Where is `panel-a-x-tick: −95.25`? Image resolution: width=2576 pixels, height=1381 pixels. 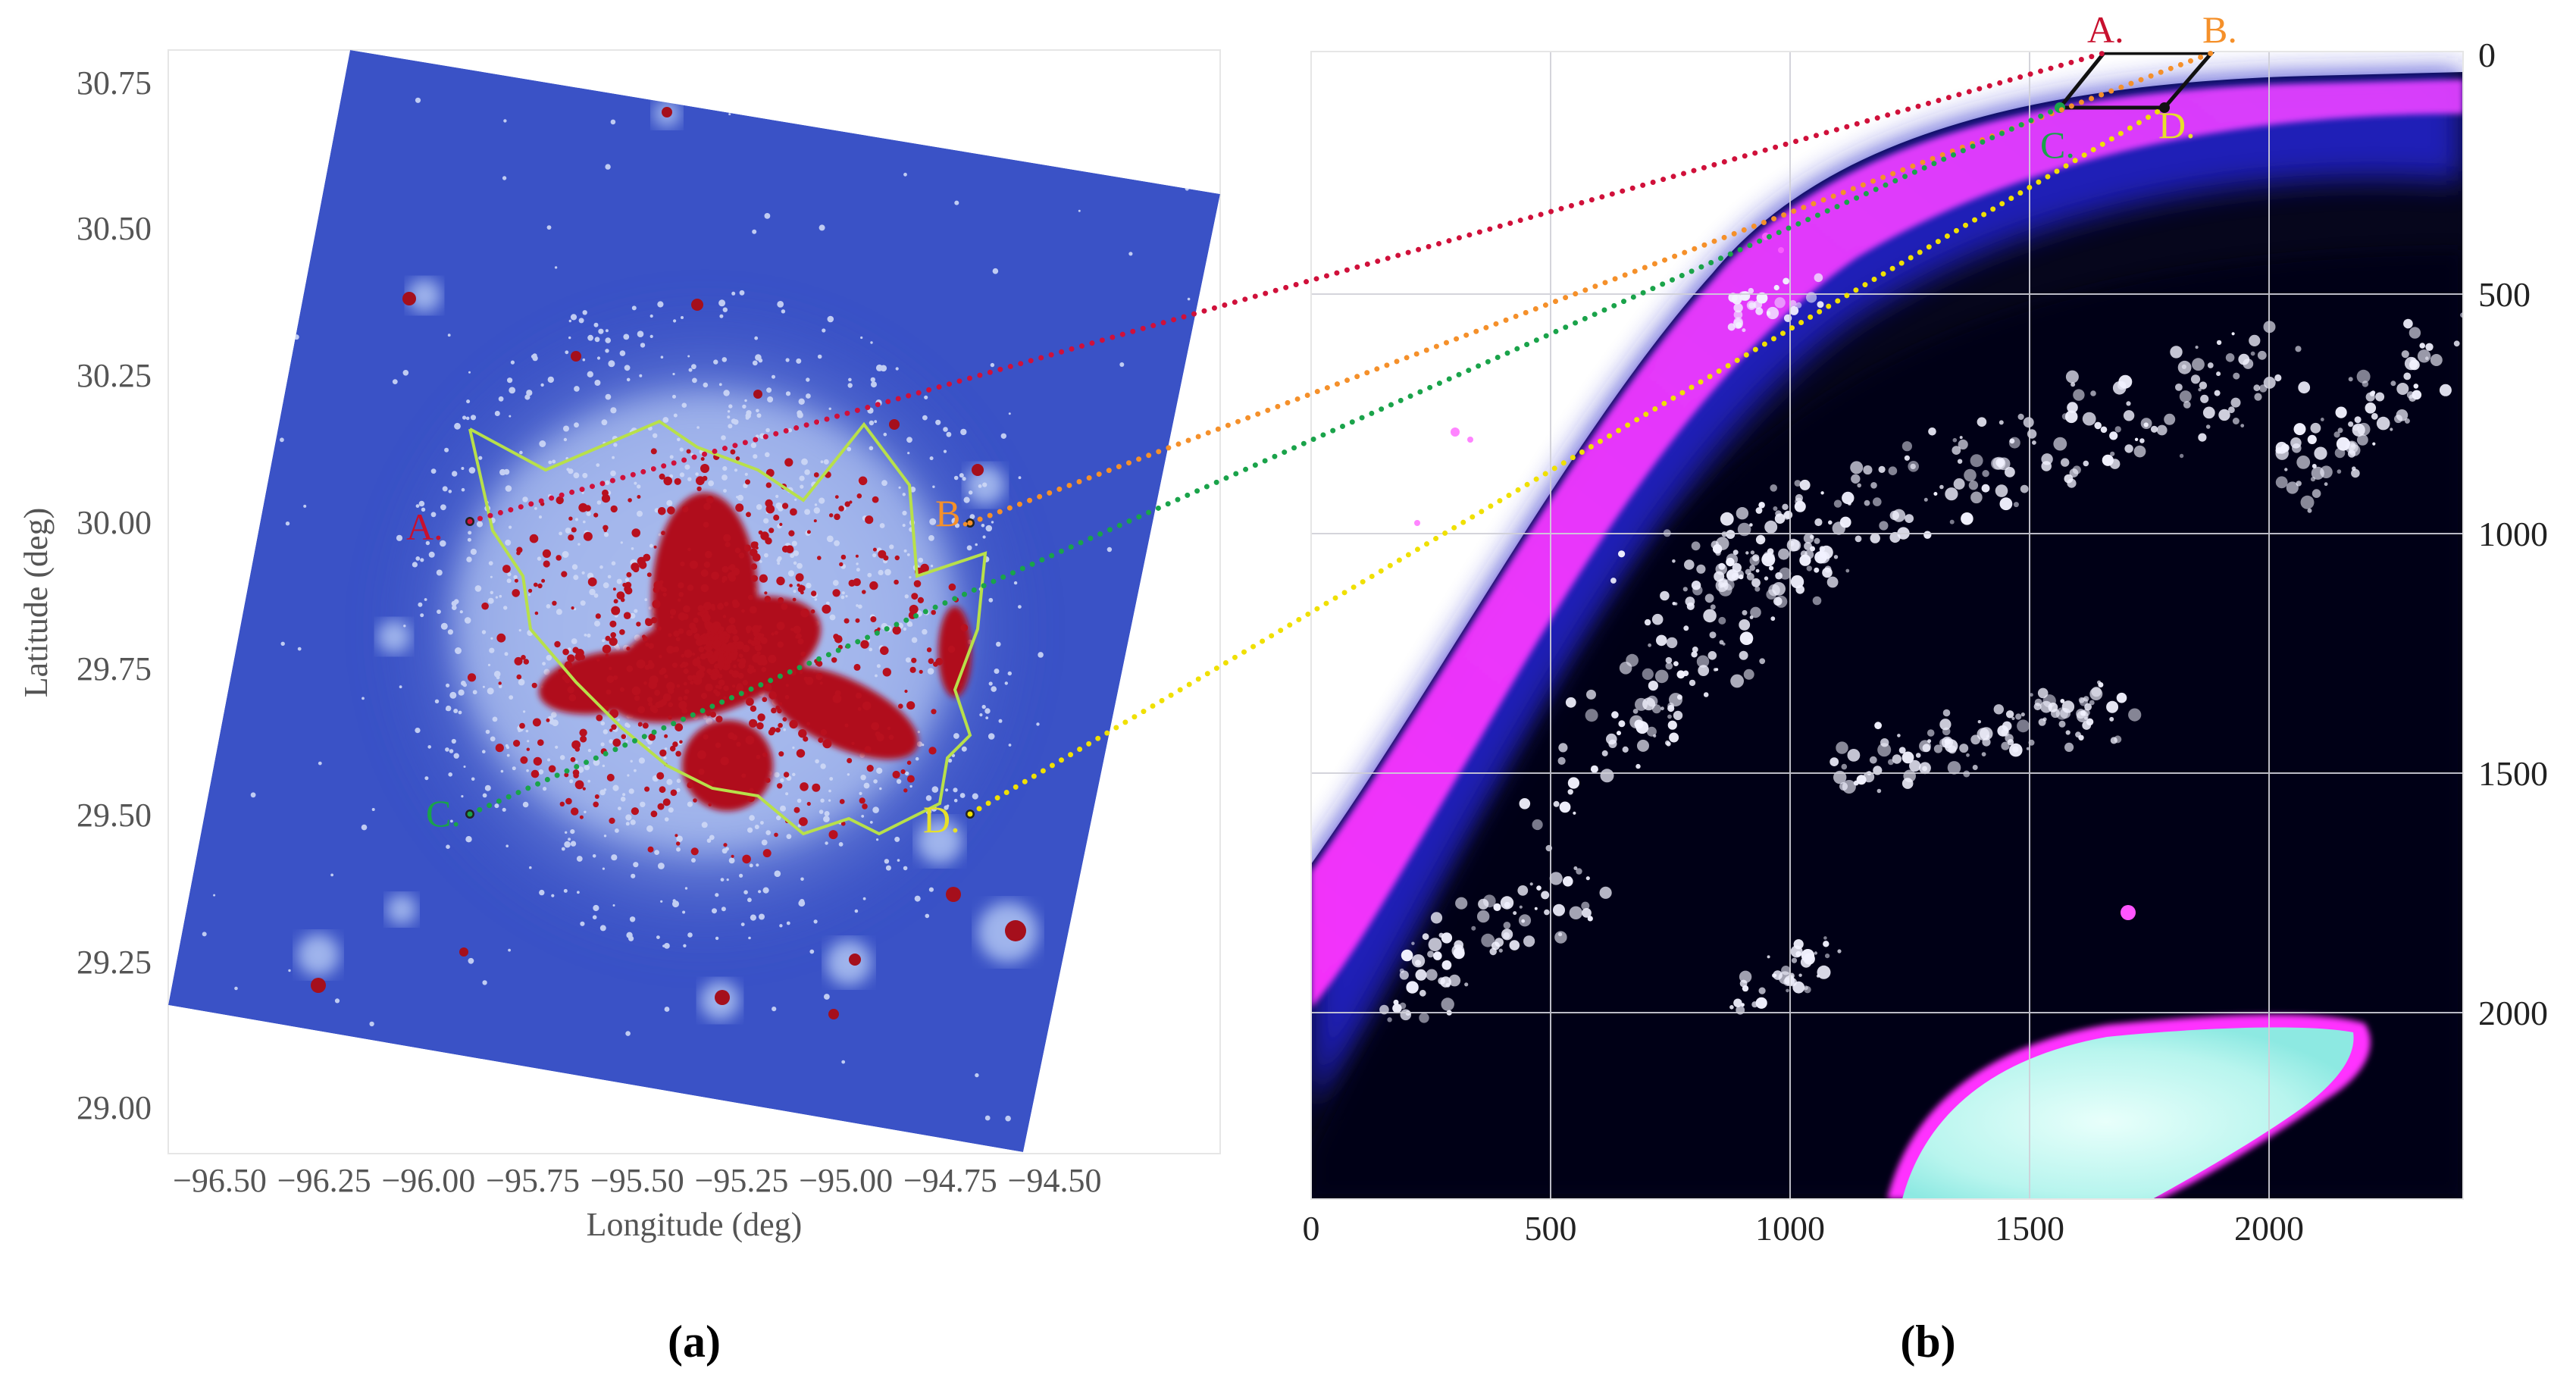 panel-a-x-tick: −95.25 is located at coordinates (742, 1180).